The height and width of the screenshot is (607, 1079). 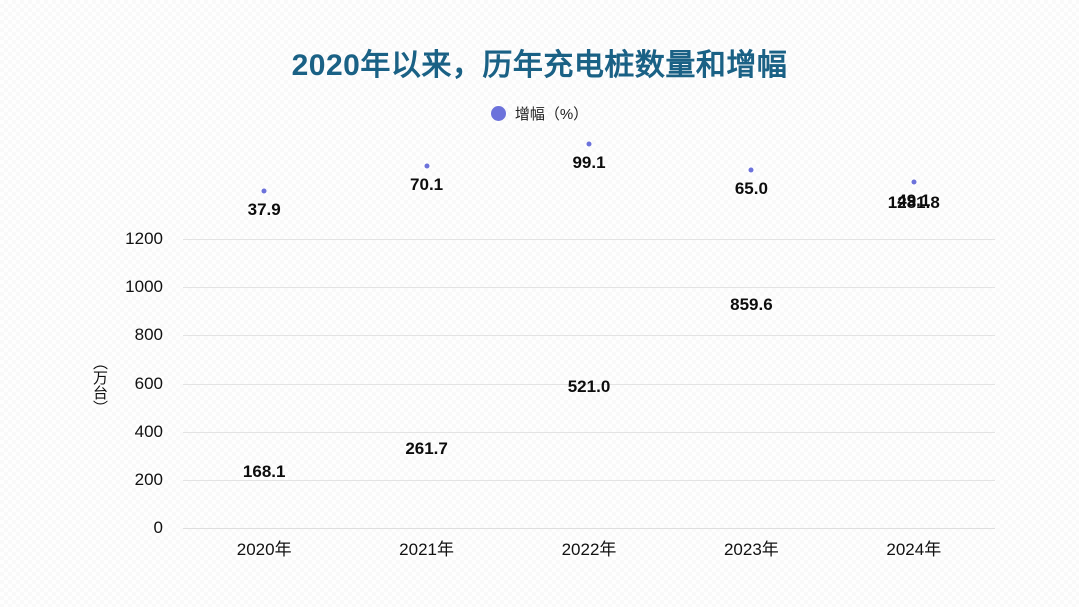 I want to click on x-axis-tick-label: 2023年, so click(x=751, y=549).